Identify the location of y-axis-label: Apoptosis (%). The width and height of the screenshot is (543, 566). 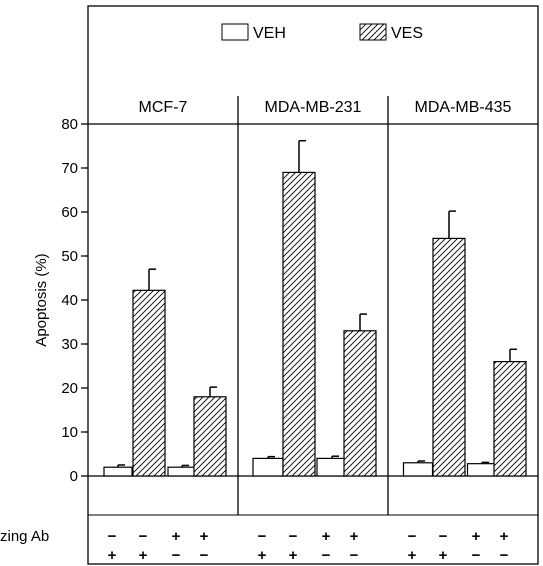
(41, 299).